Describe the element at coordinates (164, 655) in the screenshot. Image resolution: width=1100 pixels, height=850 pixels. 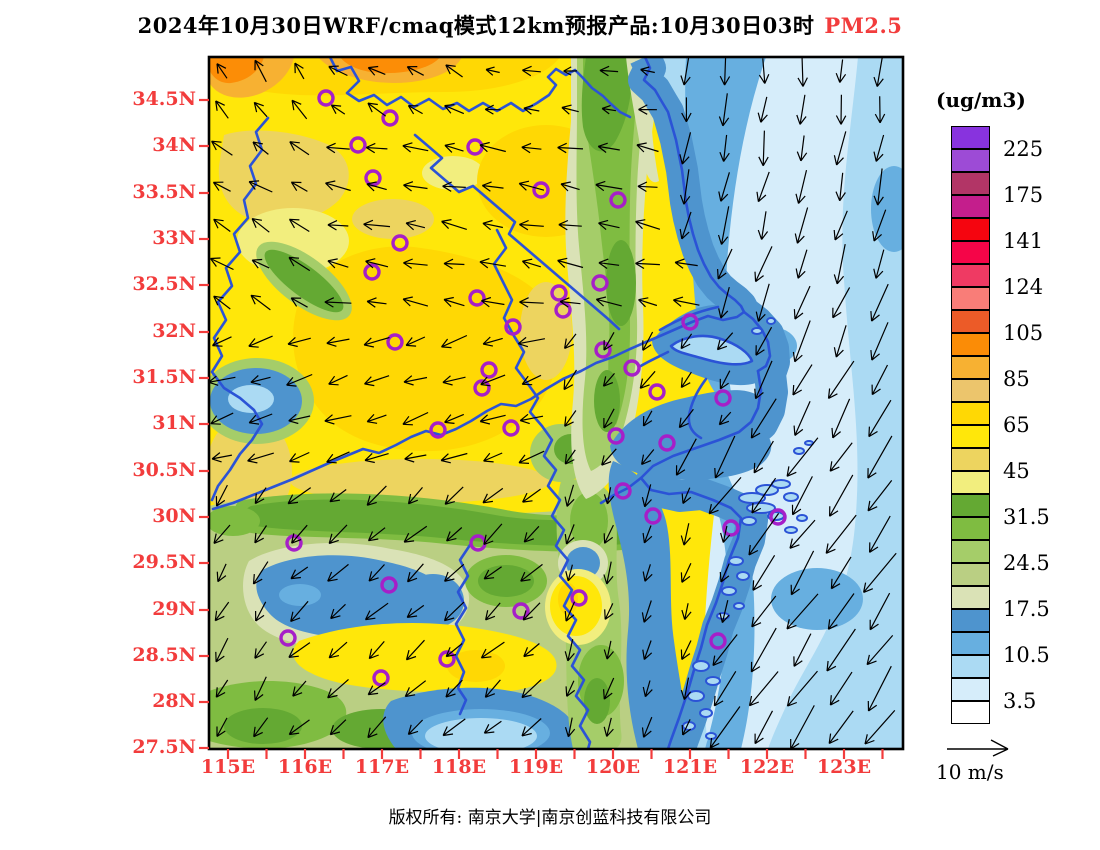
I see `lat-label: 28.5N` at that location.